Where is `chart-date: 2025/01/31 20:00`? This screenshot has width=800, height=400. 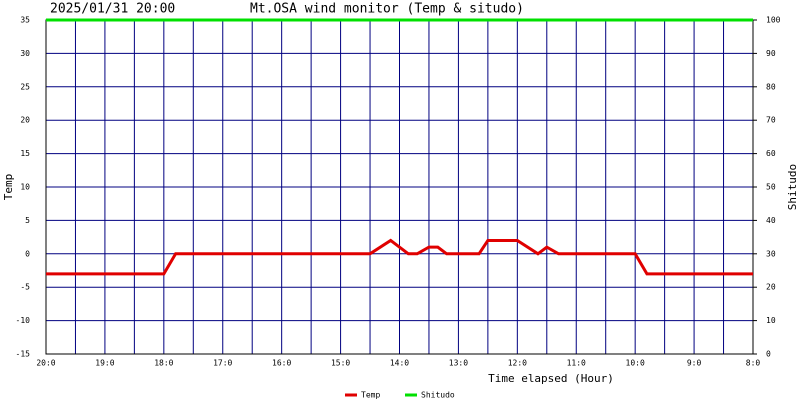
chart-date: 2025/01/31 20:00 is located at coordinates (112, 9).